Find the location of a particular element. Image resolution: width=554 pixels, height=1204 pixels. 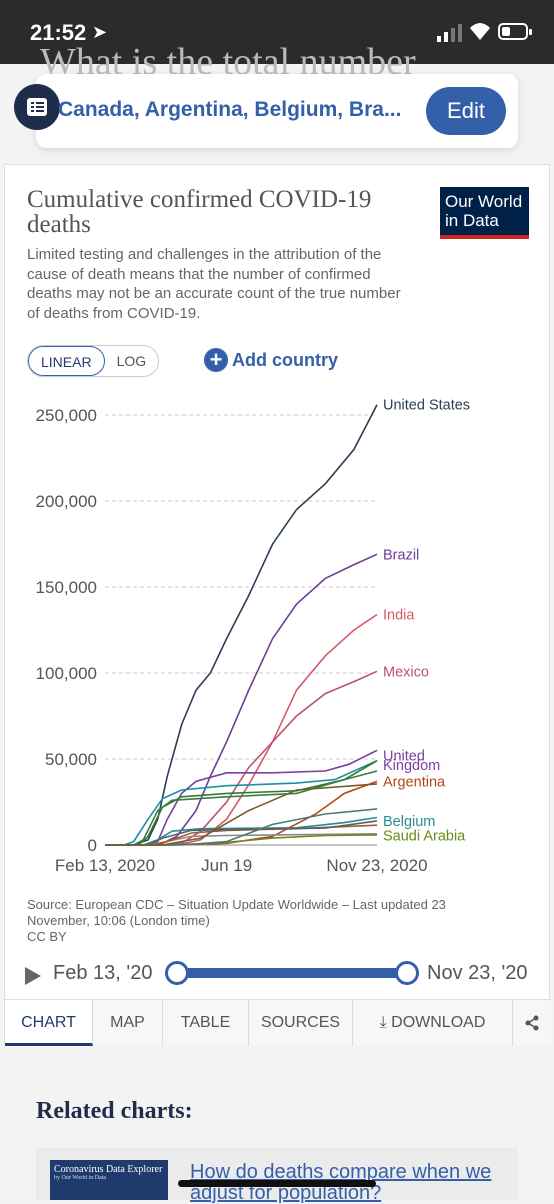

series-end-label: Argentina is located at coordinates (414, 782).